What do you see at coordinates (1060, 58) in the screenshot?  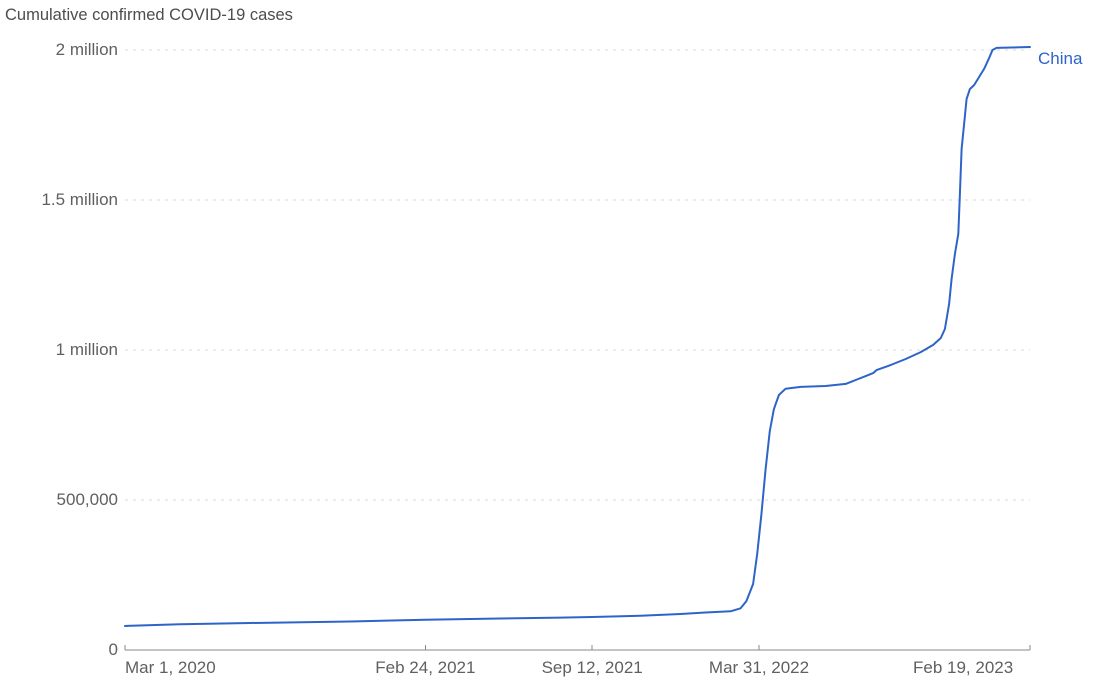 I see `series-label-china: China` at bounding box center [1060, 58].